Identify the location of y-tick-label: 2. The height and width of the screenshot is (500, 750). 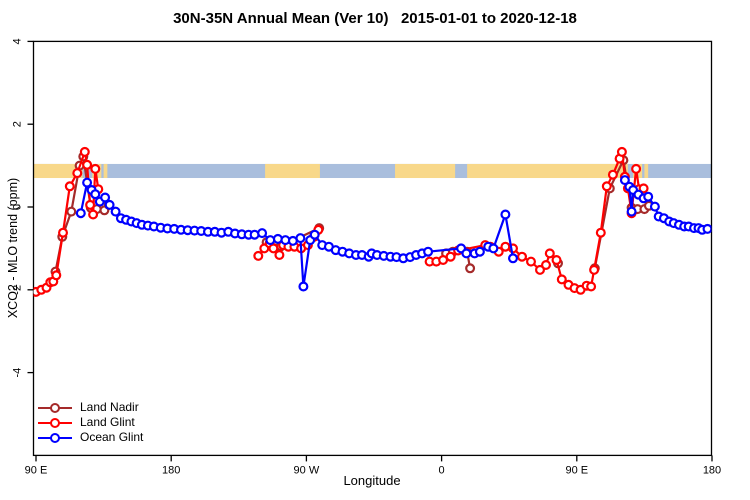
(18, 124).